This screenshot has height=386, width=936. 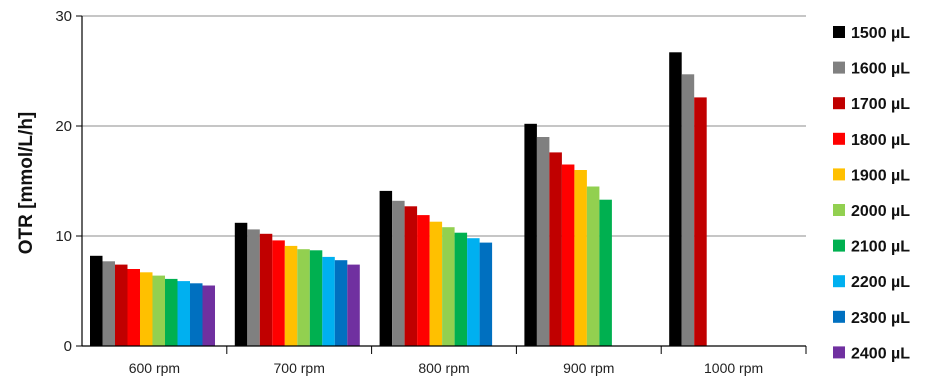 I want to click on x-tick-label: 1000 rpm, so click(x=733, y=368).